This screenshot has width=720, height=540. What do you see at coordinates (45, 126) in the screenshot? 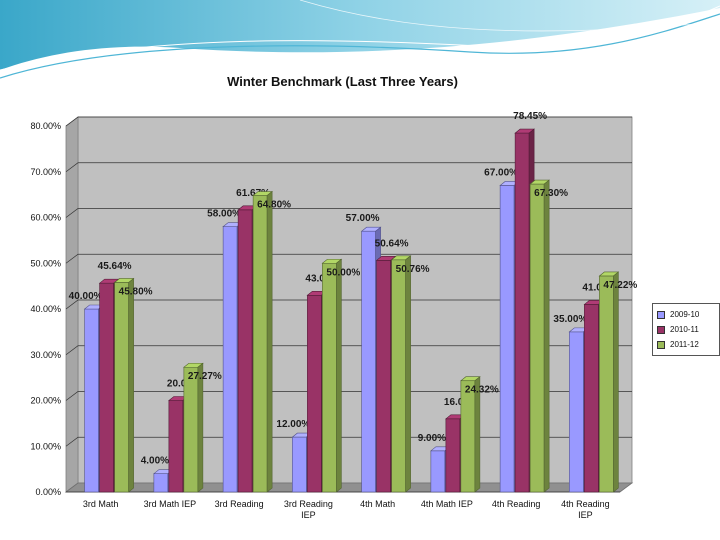
I see `y-tick-label: 80.00%` at bounding box center [45, 126].